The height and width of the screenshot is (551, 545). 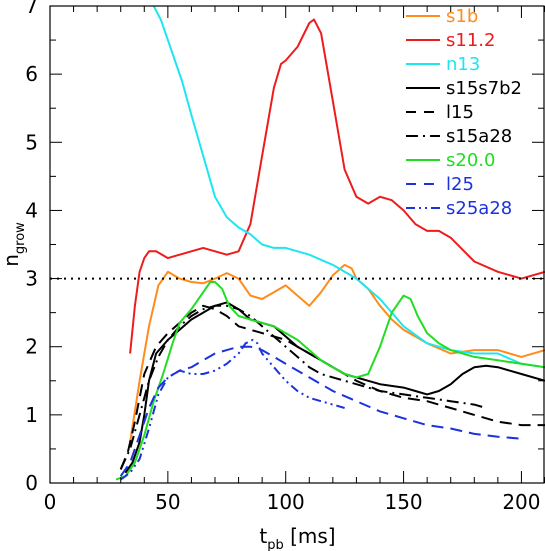 I want to click on y-tick-label: 7, so click(x=31, y=9).